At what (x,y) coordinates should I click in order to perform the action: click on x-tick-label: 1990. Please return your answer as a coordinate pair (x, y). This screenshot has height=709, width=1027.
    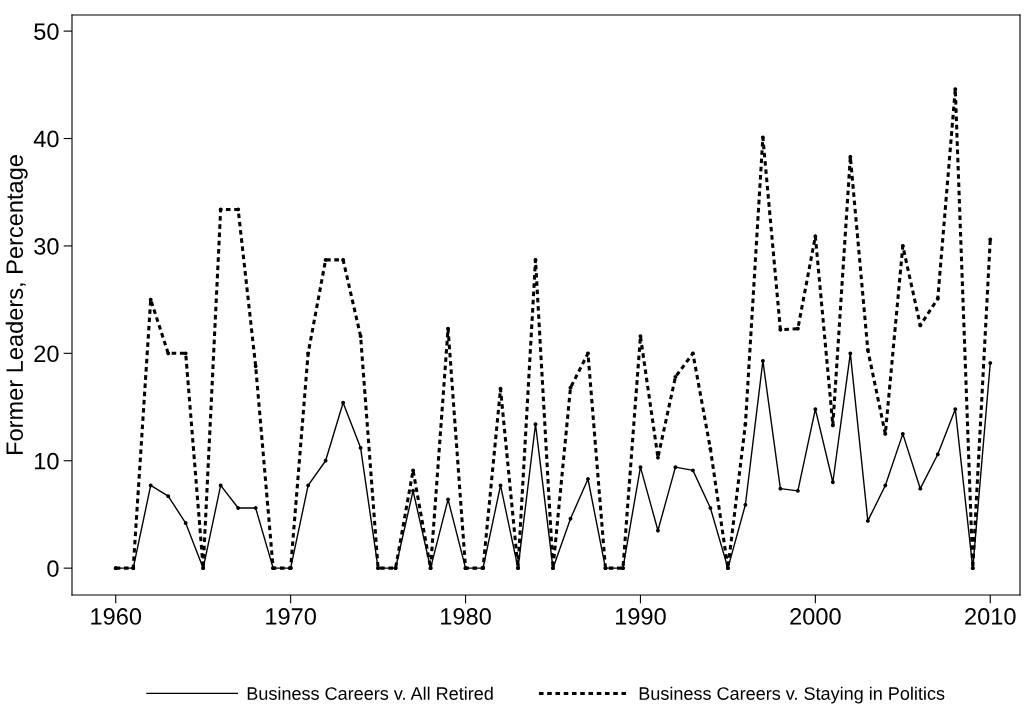
    Looking at the image, I should click on (640, 616).